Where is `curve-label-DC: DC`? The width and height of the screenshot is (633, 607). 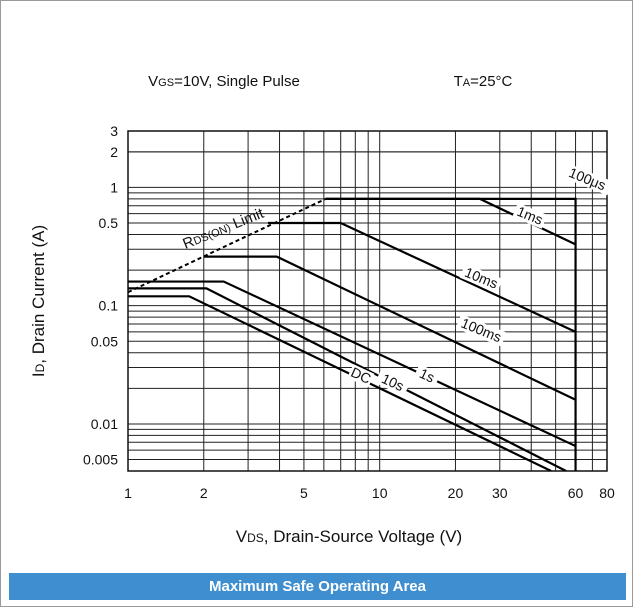
curve-label-DC: DC is located at coordinates (361, 376).